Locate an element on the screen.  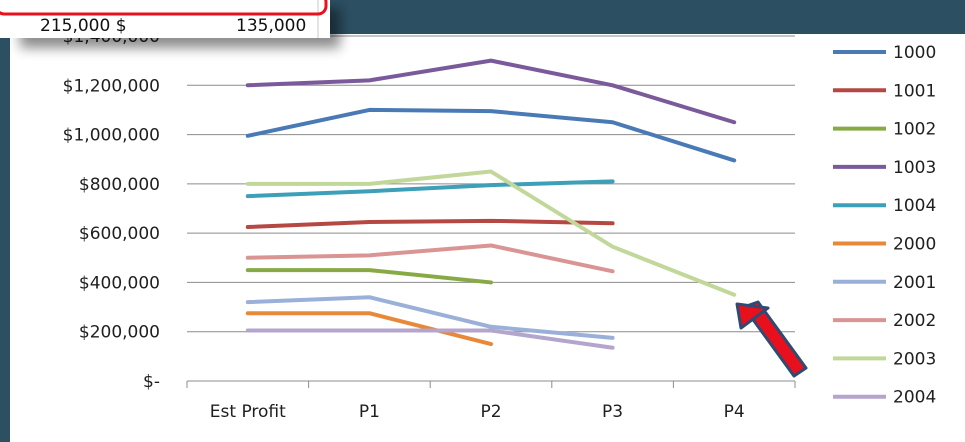
popup-cell-fragment: 215,000 $ 135,000 is located at coordinates (170, 24).